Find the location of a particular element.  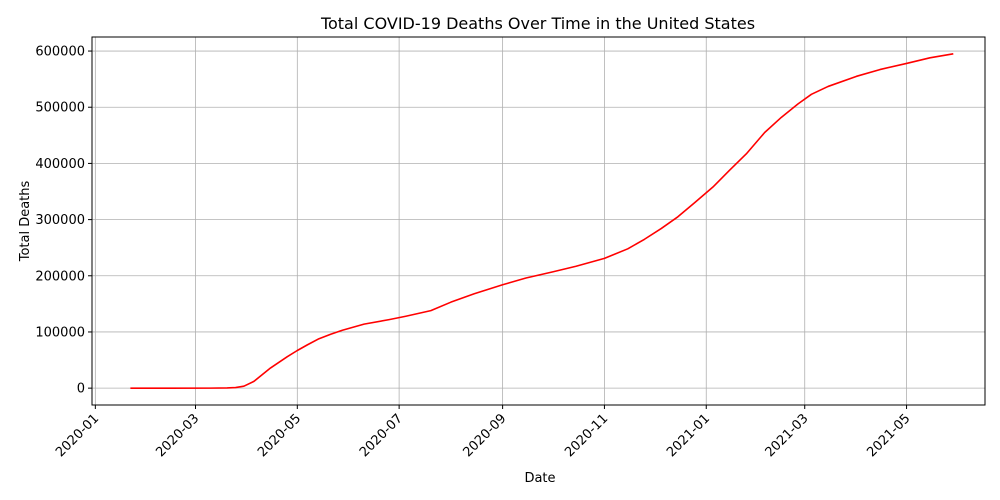

y-tick-label: 100000 is located at coordinates (60, 332).